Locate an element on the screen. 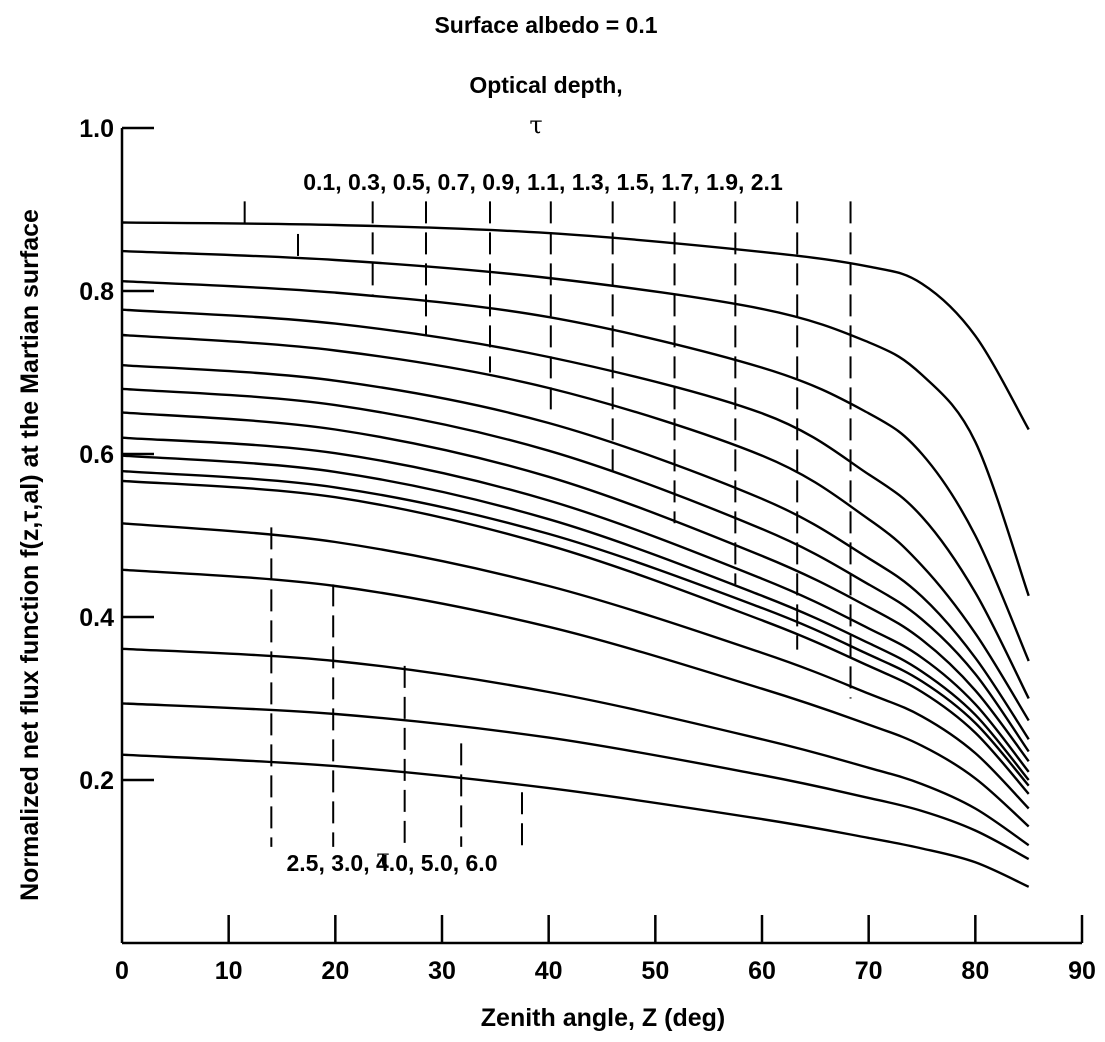 Image resolution: width=1105 pixels, height=1042 pixels. x-tick-label: 20 is located at coordinates (335, 971).